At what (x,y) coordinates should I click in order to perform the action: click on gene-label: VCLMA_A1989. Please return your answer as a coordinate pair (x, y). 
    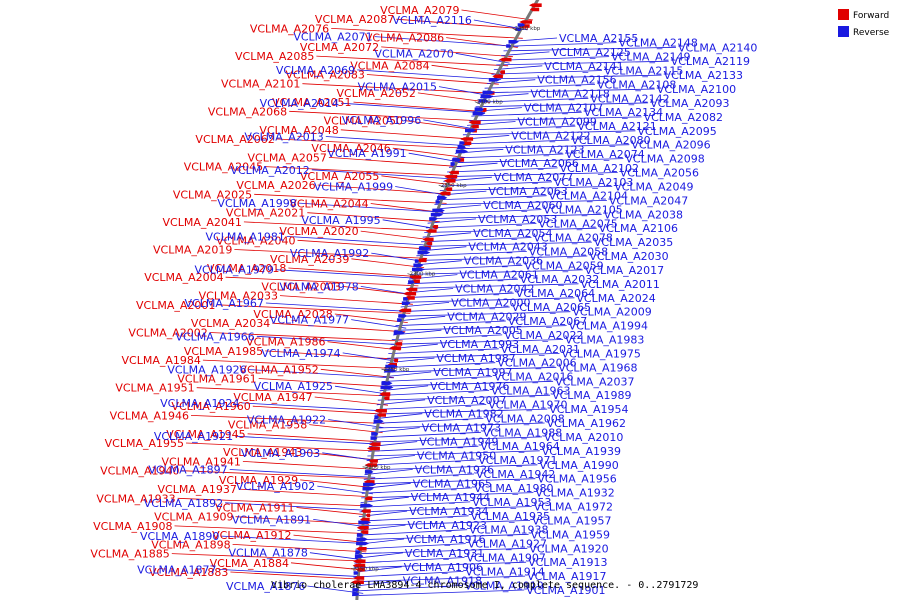
    Looking at the image, I should click on (591, 395).